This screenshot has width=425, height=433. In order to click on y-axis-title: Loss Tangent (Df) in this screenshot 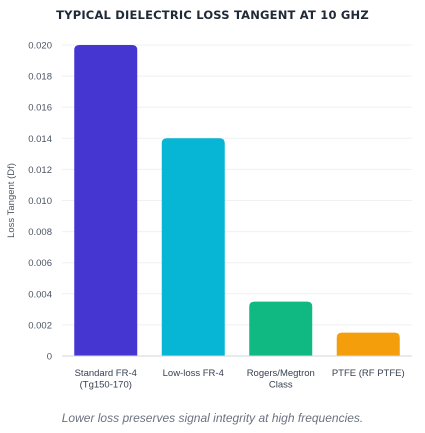, I will do `click(11, 200)`.